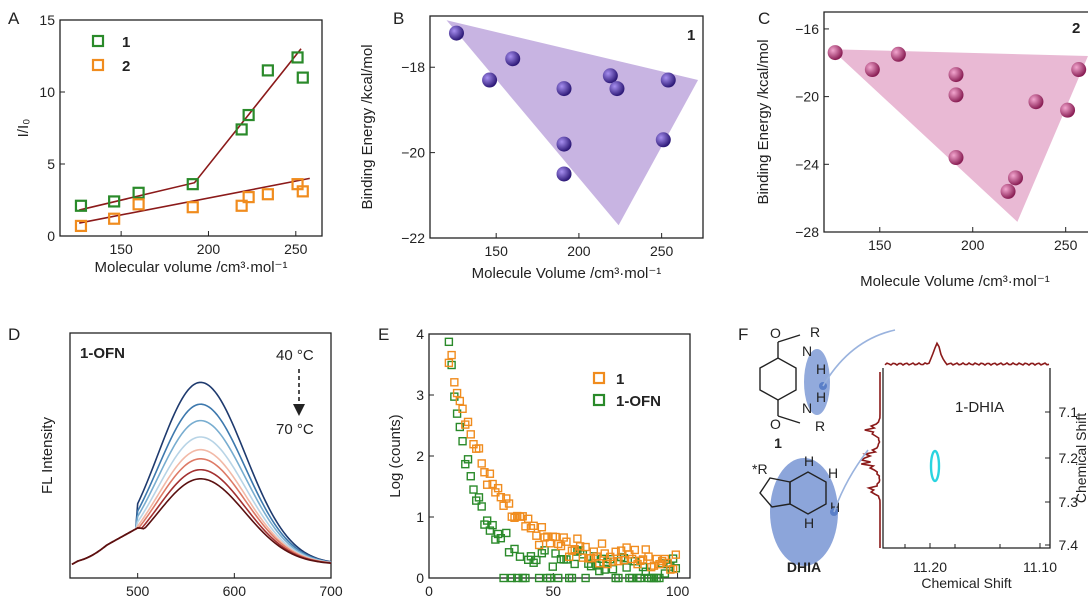  Describe the element at coordinates (1066, 245) in the screenshot. I see `chart-C-x-tick-label: 250` at that location.